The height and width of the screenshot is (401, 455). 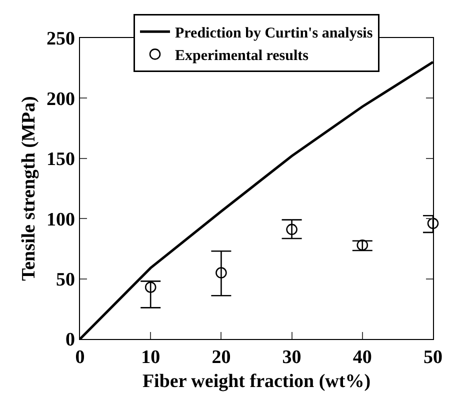 What do you see at coordinates (29, 188) in the screenshot?
I see `y-axis-title: Tensile strength (MPa)` at bounding box center [29, 188].